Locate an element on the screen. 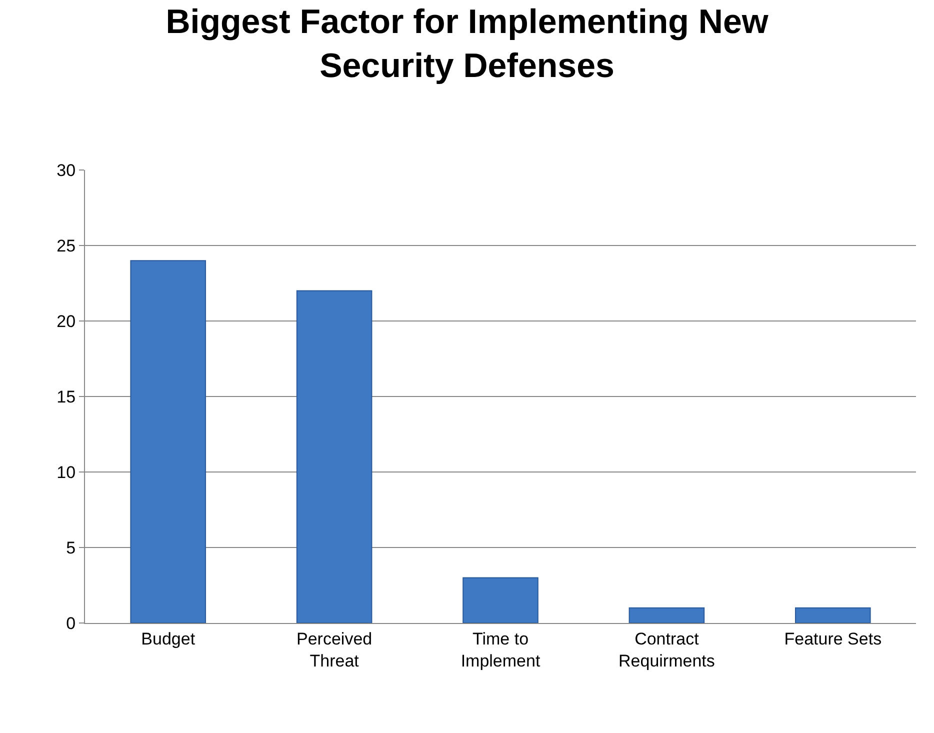  x-tick-label: Budget is located at coordinates (168, 638).